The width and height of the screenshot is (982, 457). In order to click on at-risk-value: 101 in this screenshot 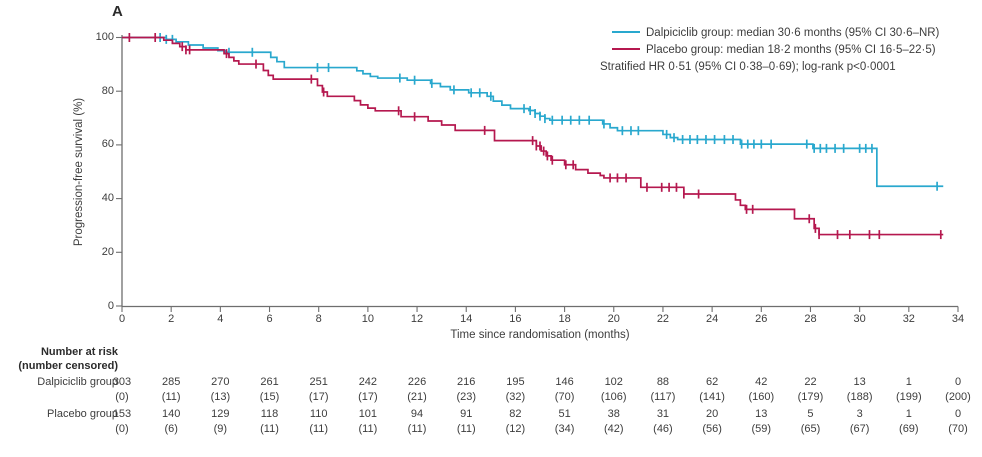, I will do `click(368, 414)`.